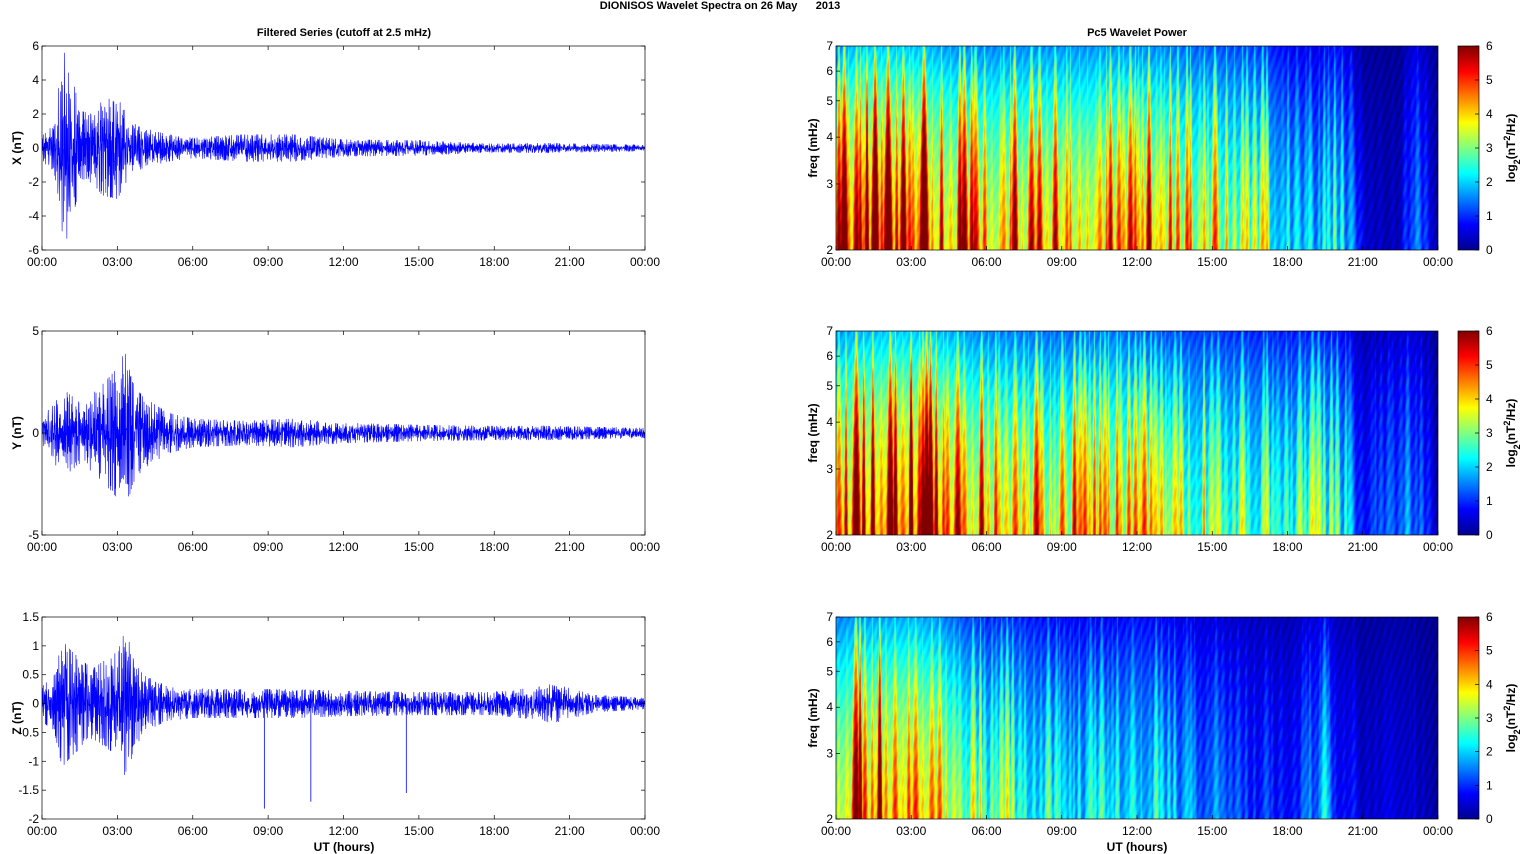 The image size is (1521, 854). Describe the element at coordinates (33, 535) in the screenshot. I see `ytick-label: -5` at that location.